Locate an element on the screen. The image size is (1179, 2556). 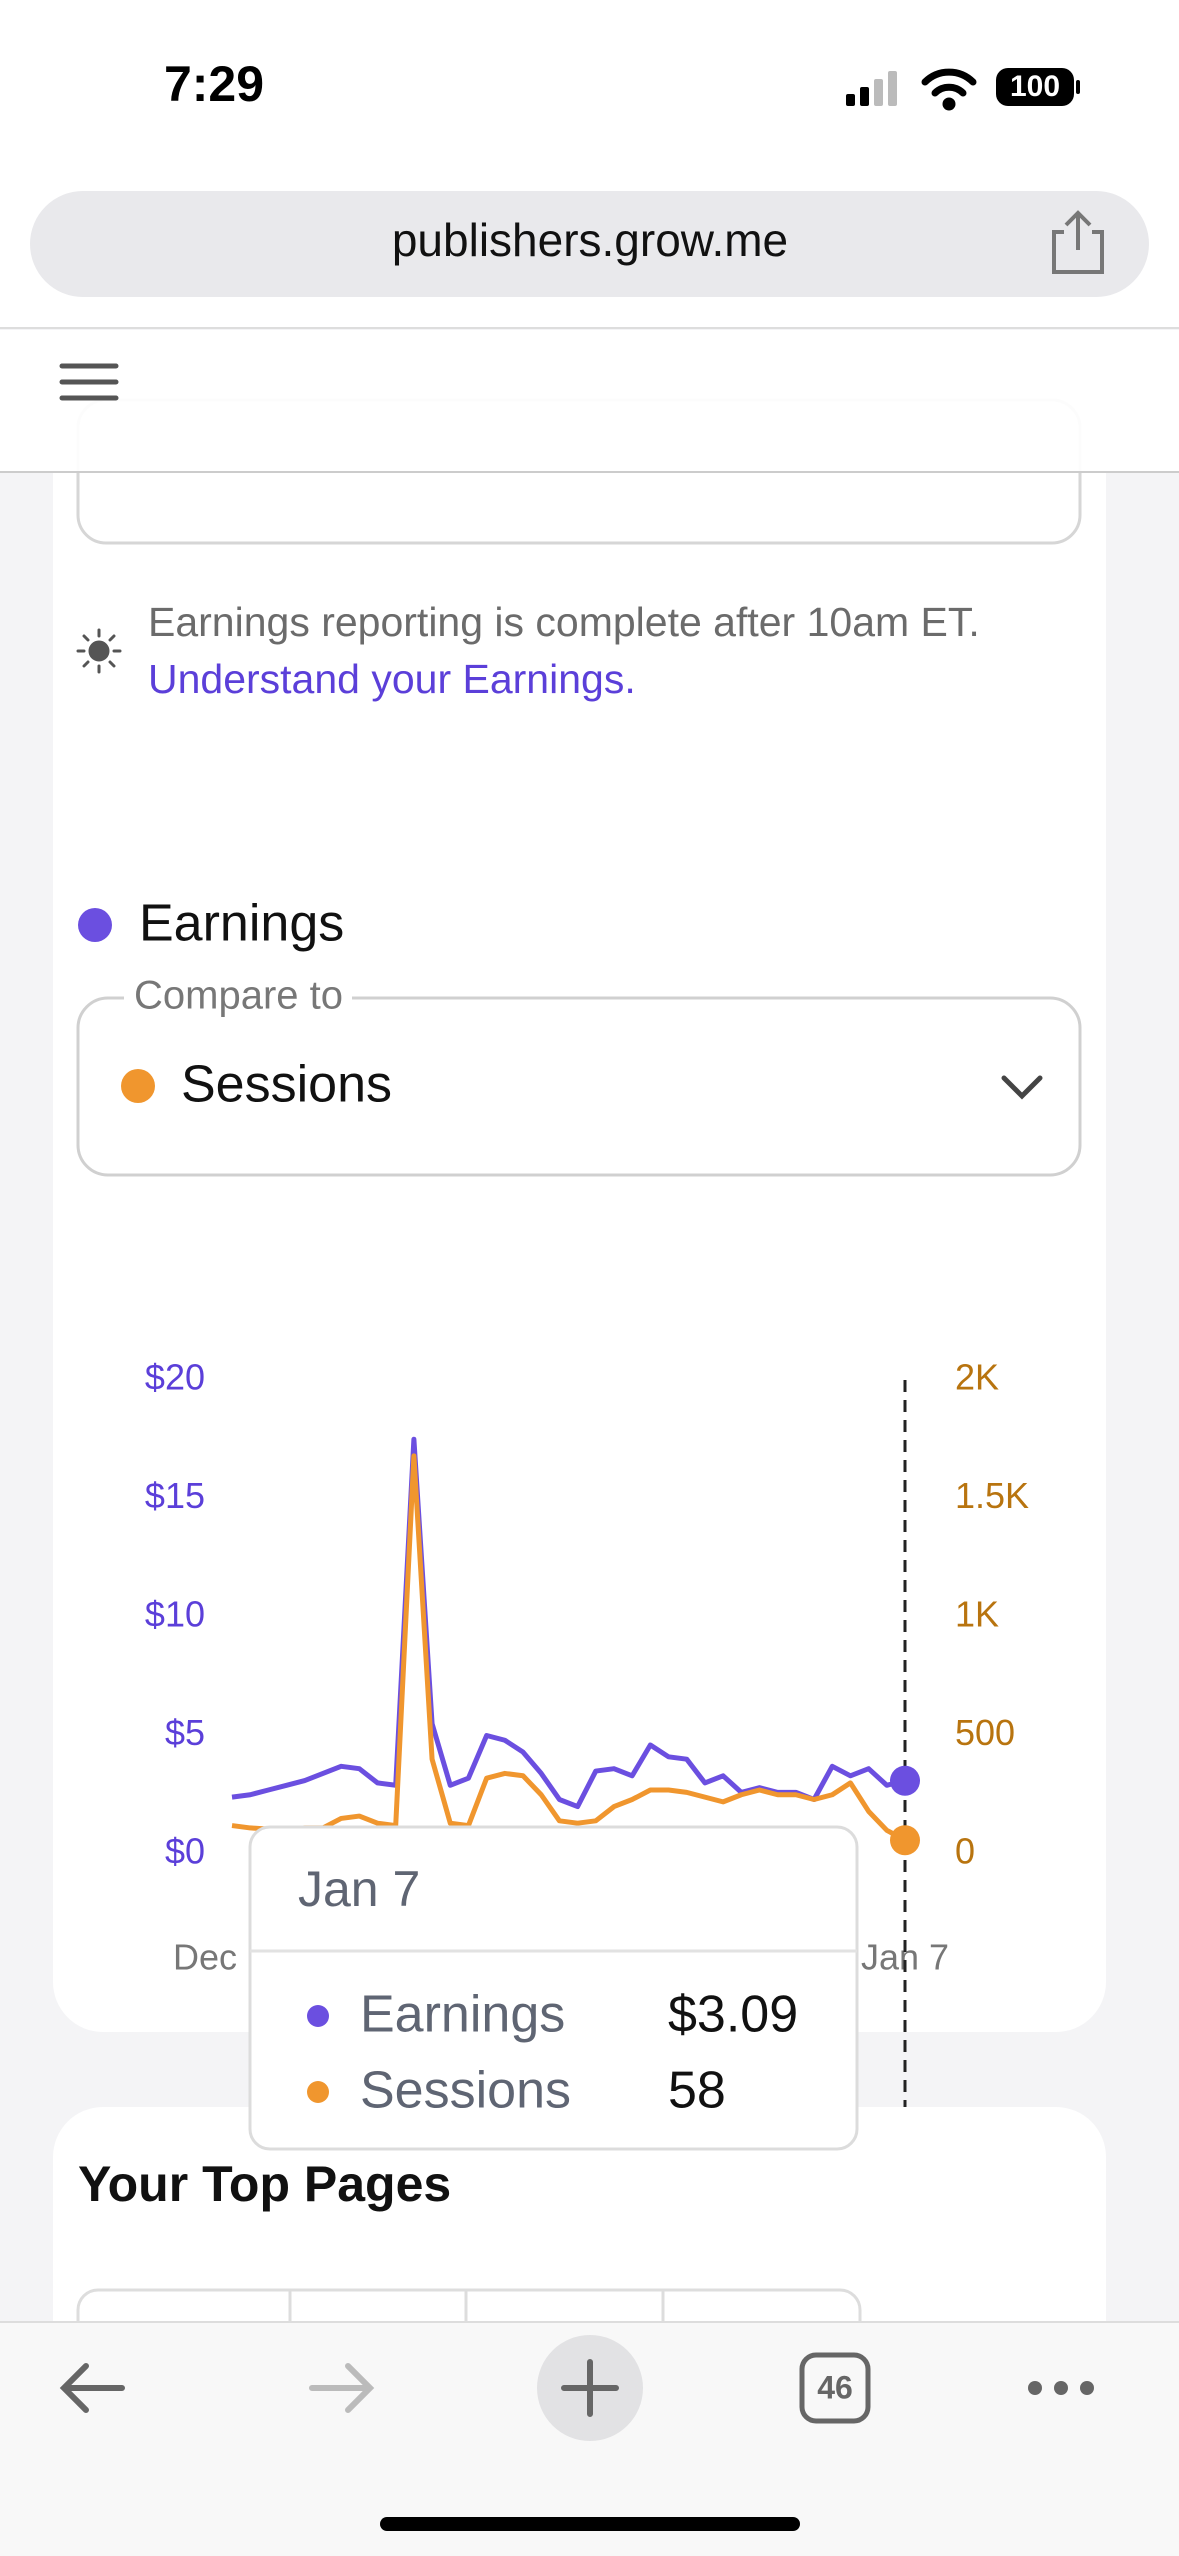
tooltip: Jan 7 Earnings $3.09 Sessions 58 is located at coordinates (553, 1988).